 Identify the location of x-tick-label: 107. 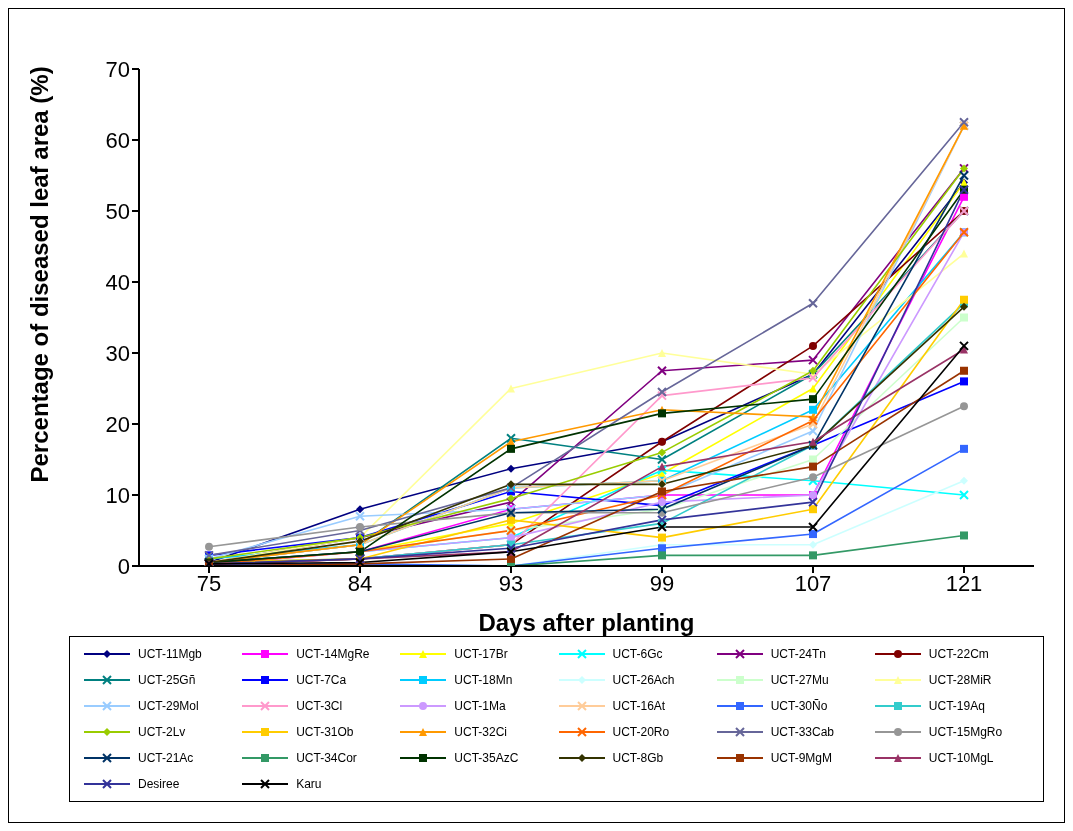
(813, 583).